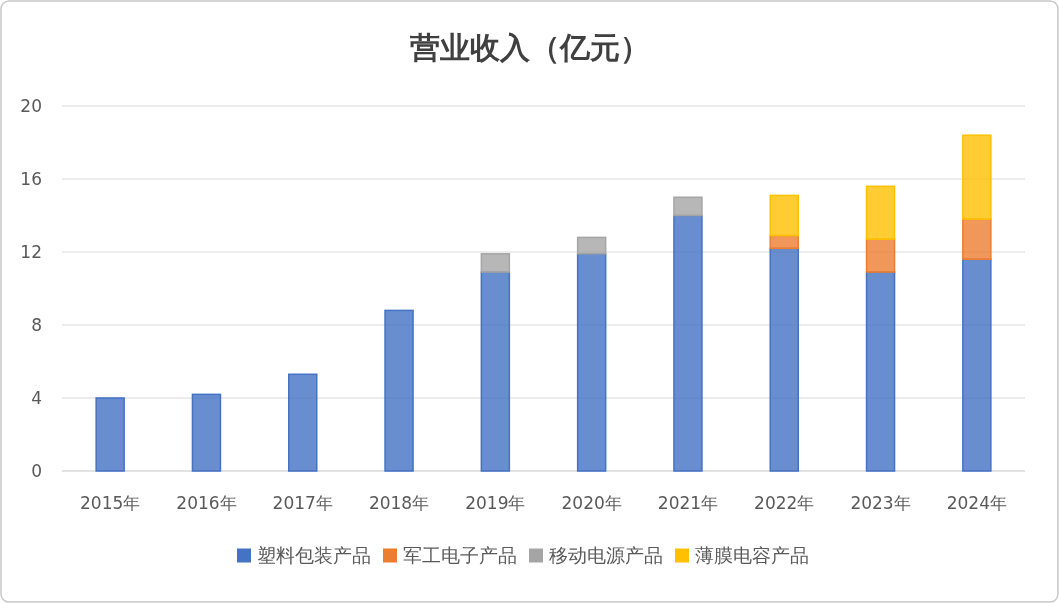 The height and width of the screenshot is (603, 1059). Describe the element at coordinates (591, 503) in the screenshot. I see `x-tick-label: 2020年` at that location.